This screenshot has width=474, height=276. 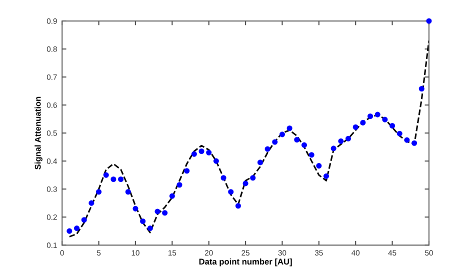 I want to click on x-axis-title: Data point number [AU], so click(x=245, y=262).